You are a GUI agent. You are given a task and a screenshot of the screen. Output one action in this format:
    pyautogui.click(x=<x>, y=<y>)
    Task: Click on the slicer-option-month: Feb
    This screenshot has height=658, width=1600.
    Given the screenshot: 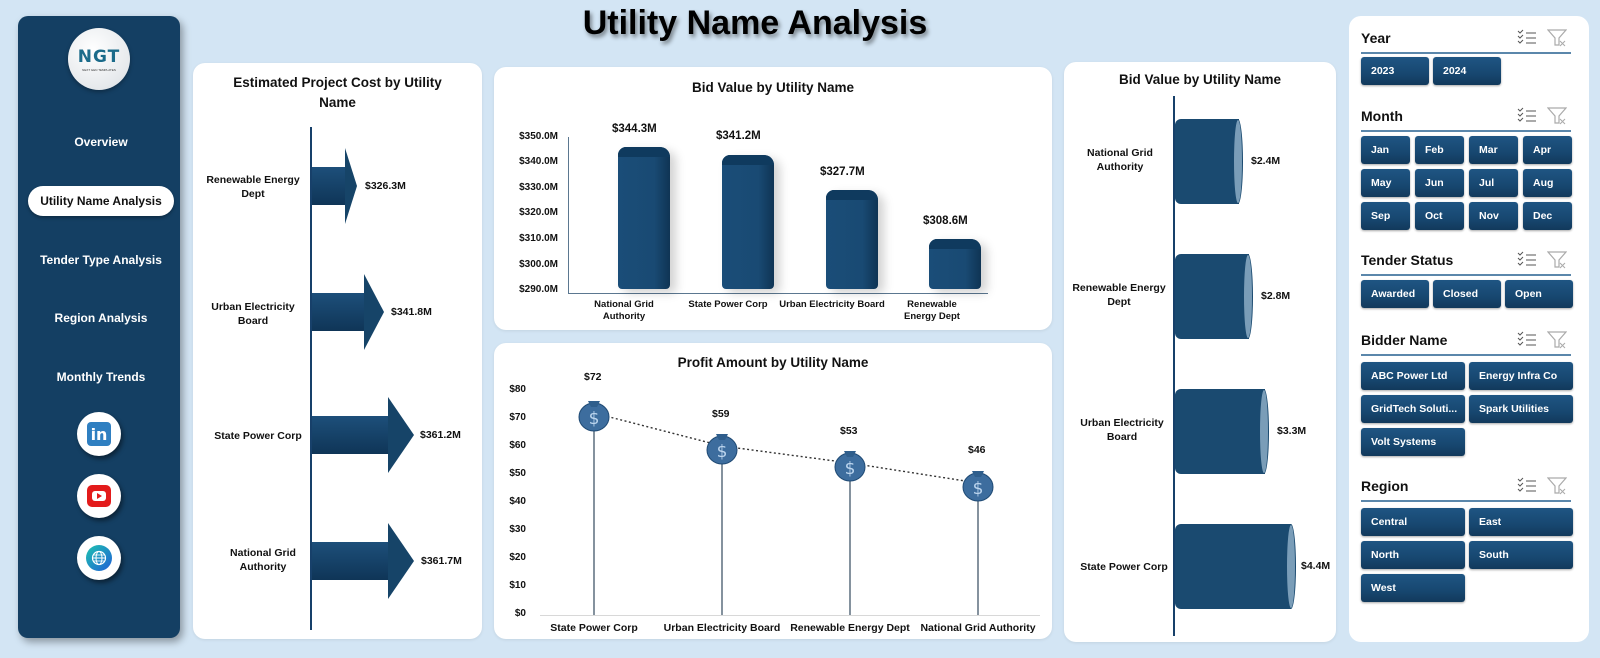 What is the action you would take?
    pyautogui.click(x=1439, y=150)
    